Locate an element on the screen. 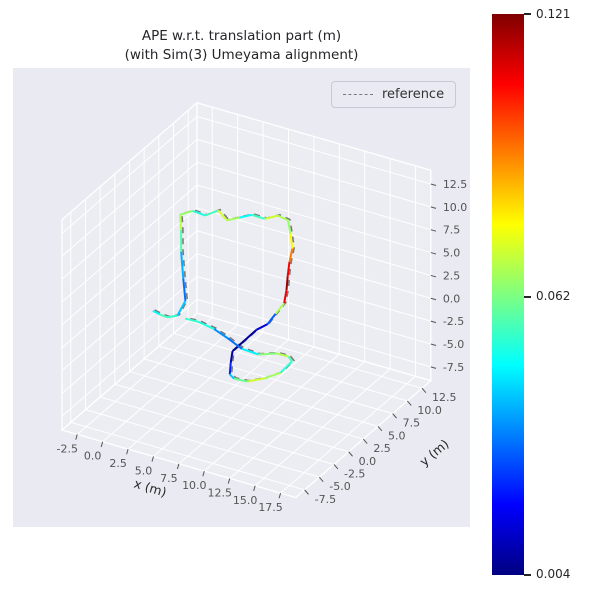 The image size is (600, 600). legend: reference is located at coordinates (394, 94).